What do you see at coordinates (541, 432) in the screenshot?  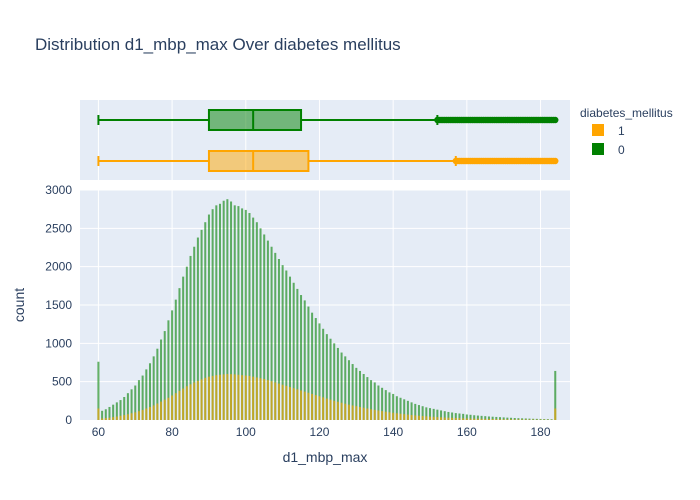 I see `x-tick-label-6: 180` at bounding box center [541, 432].